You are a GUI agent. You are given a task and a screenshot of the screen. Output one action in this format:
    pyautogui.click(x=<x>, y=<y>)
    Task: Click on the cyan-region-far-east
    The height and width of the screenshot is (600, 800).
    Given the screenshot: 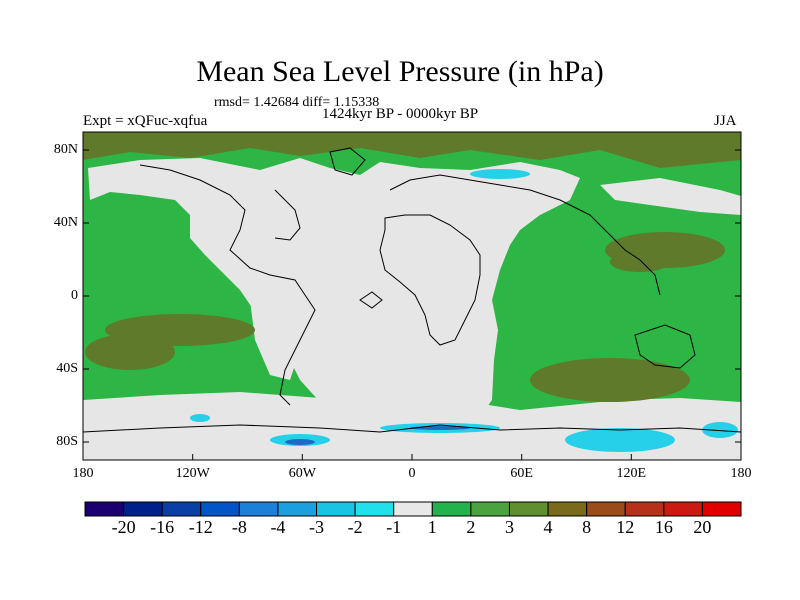 What is the action you would take?
    pyautogui.click(x=720, y=430)
    